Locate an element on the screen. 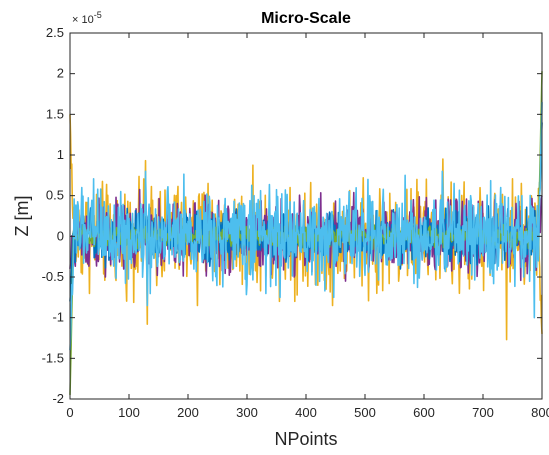 This screenshot has height=455, width=549. y-tick-label: -0.5 is located at coordinates (53, 276).